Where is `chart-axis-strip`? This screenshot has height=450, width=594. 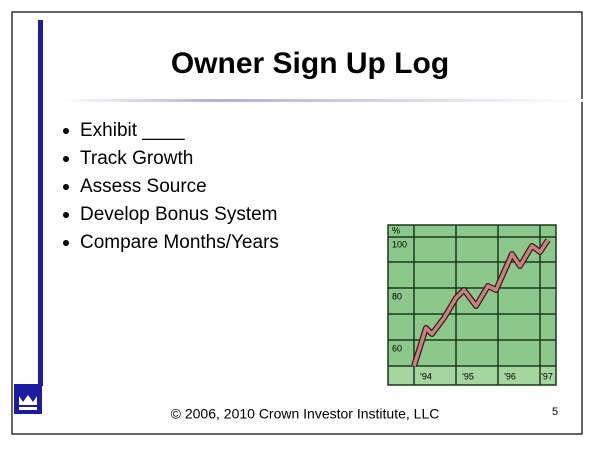 chart-axis-strip is located at coordinates (472, 375).